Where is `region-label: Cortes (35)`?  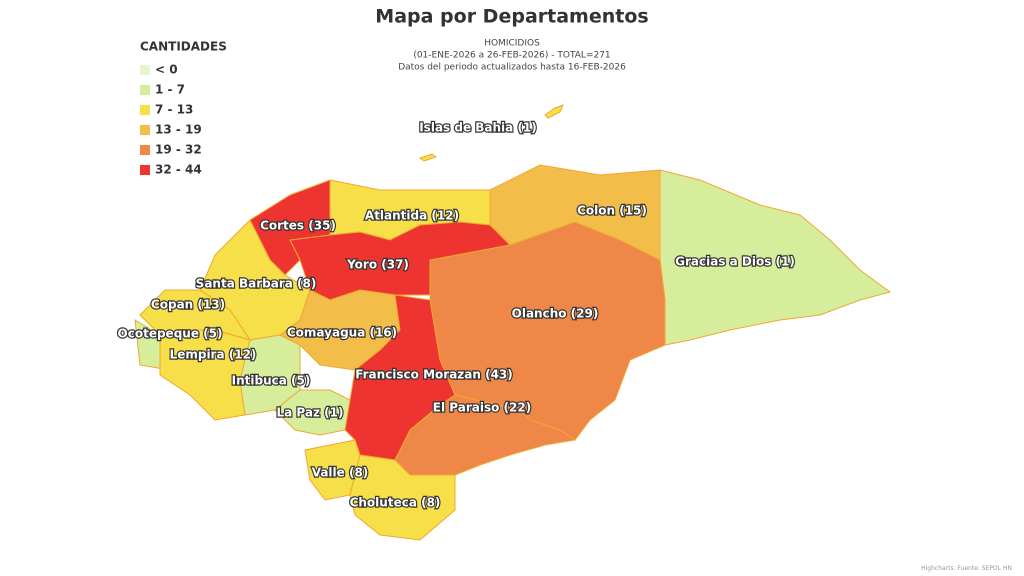
region-label: Cortes (35) is located at coordinates (298, 226).